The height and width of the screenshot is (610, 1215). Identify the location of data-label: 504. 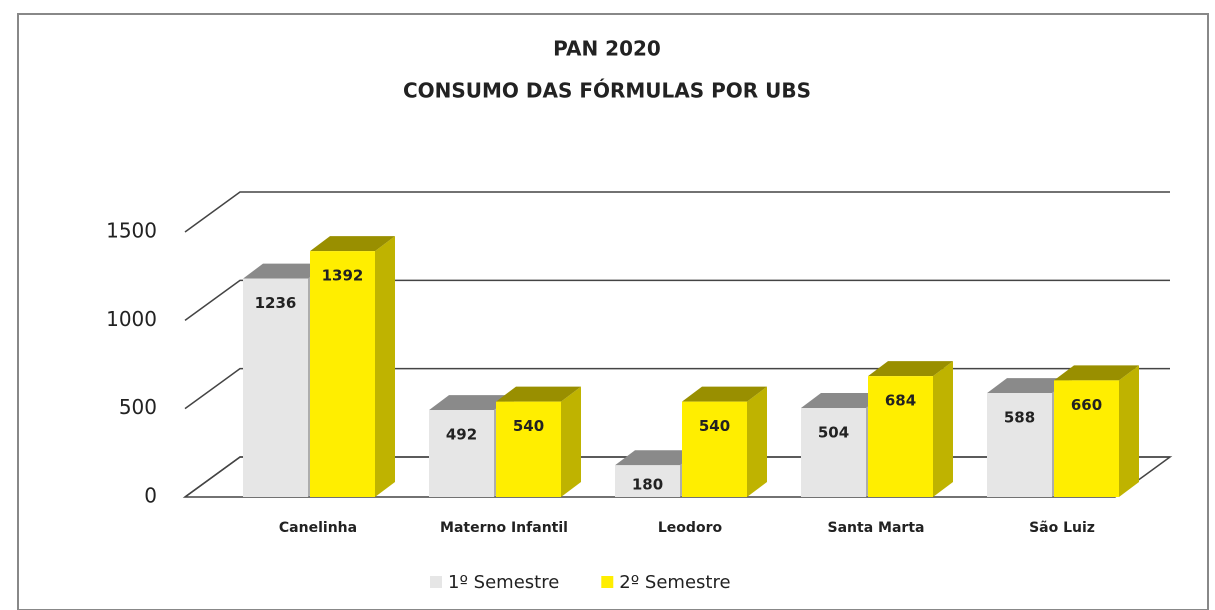
(833, 432).